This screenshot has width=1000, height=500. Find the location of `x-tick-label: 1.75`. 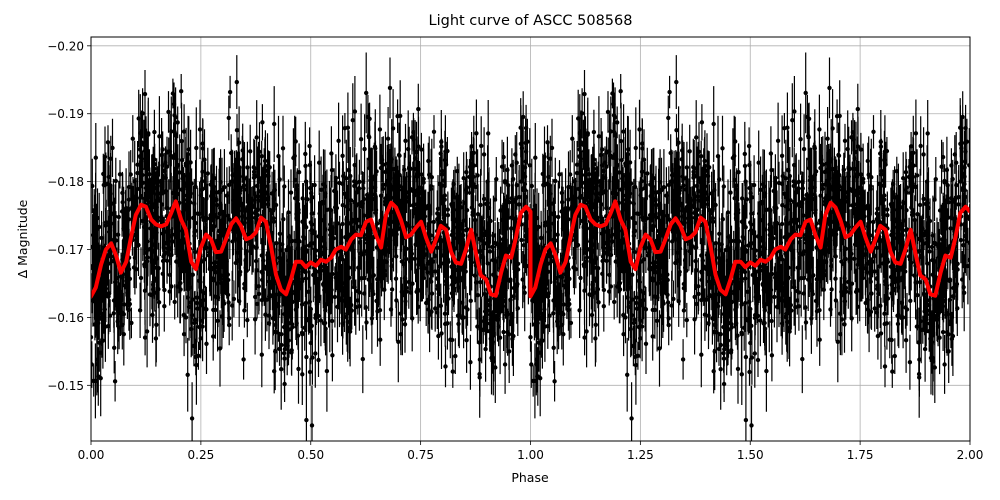

x-tick-label: 1.75 is located at coordinates (860, 455).